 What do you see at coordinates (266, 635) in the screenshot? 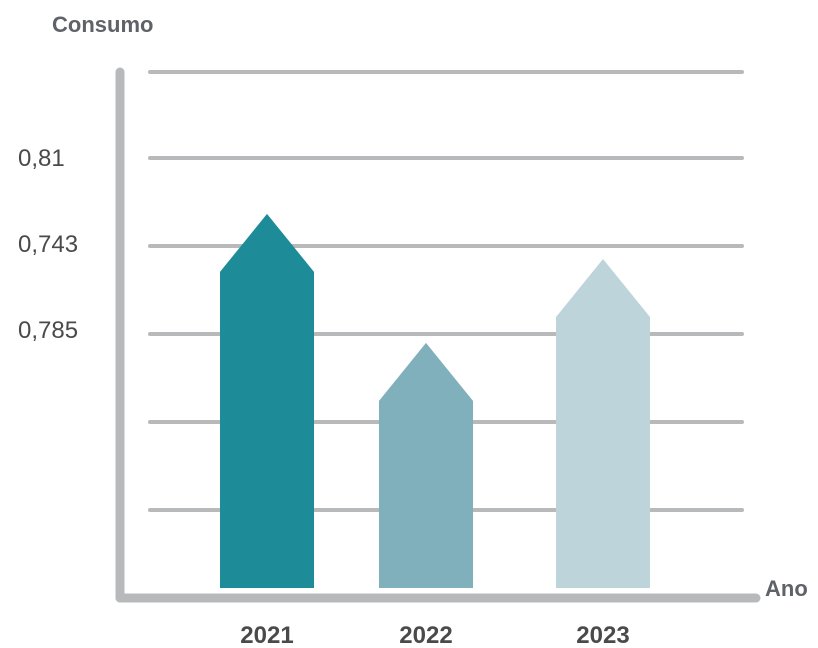
I see `x-tick-label: 2021` at bounding box center [266, 635].